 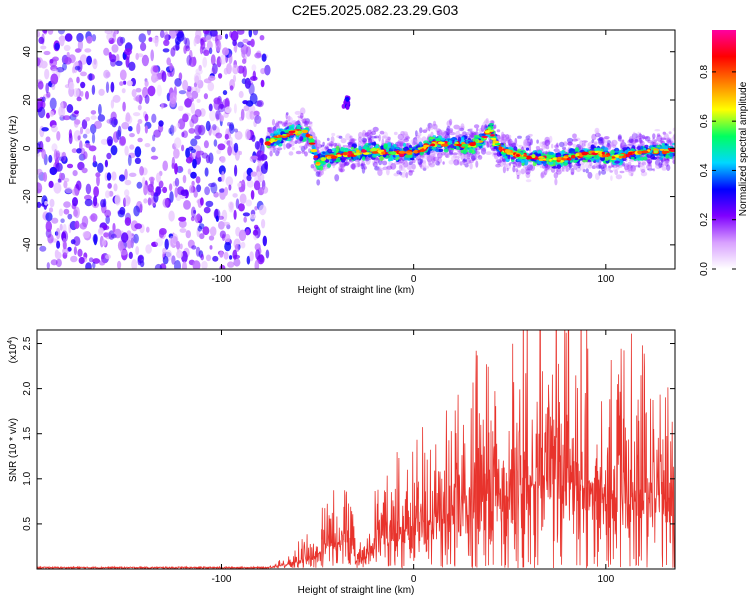 What do you see at coordinates (704, 121) in the screenshot?
I see `colorbar-tick-label: 0.6` at bounding box center [704, 121].